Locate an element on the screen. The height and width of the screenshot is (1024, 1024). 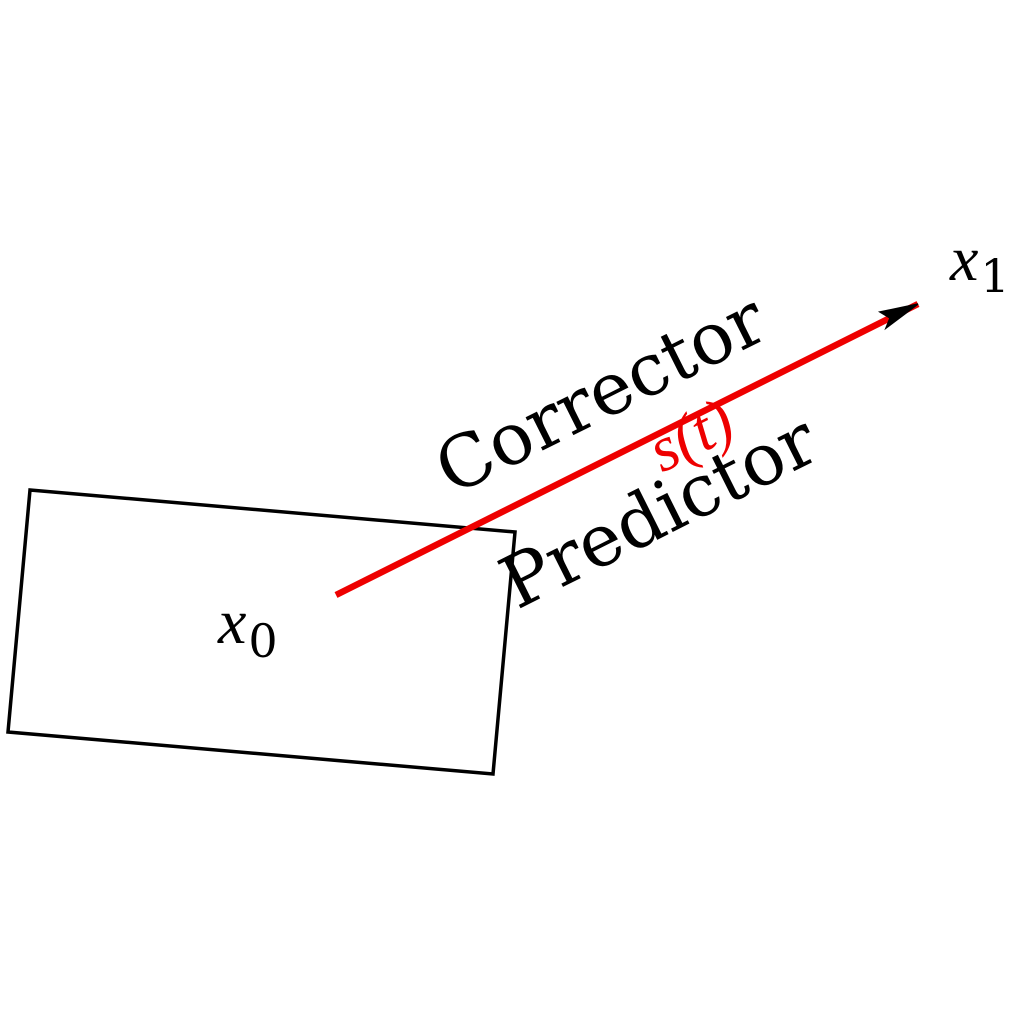
start-point-subscript: 0 is located at coordinates (262, 641).